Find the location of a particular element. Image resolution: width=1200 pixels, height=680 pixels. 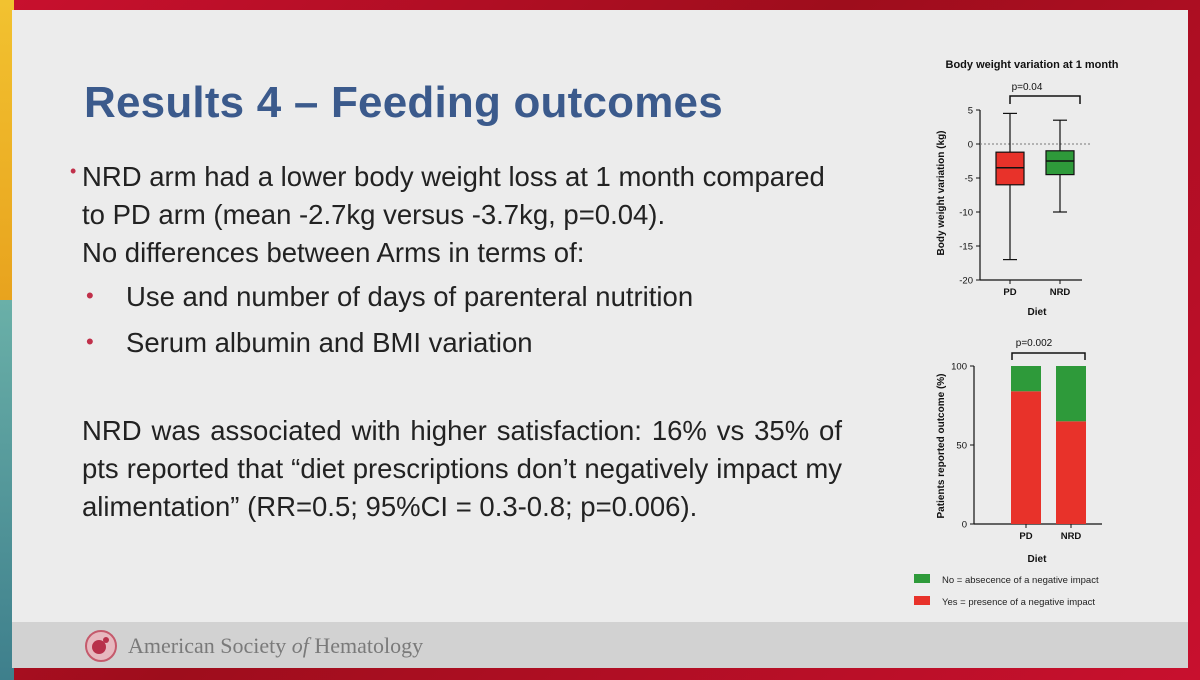

chart-plot-area: 0 50 100 PD NRD is located at coordinates (1026, 447).